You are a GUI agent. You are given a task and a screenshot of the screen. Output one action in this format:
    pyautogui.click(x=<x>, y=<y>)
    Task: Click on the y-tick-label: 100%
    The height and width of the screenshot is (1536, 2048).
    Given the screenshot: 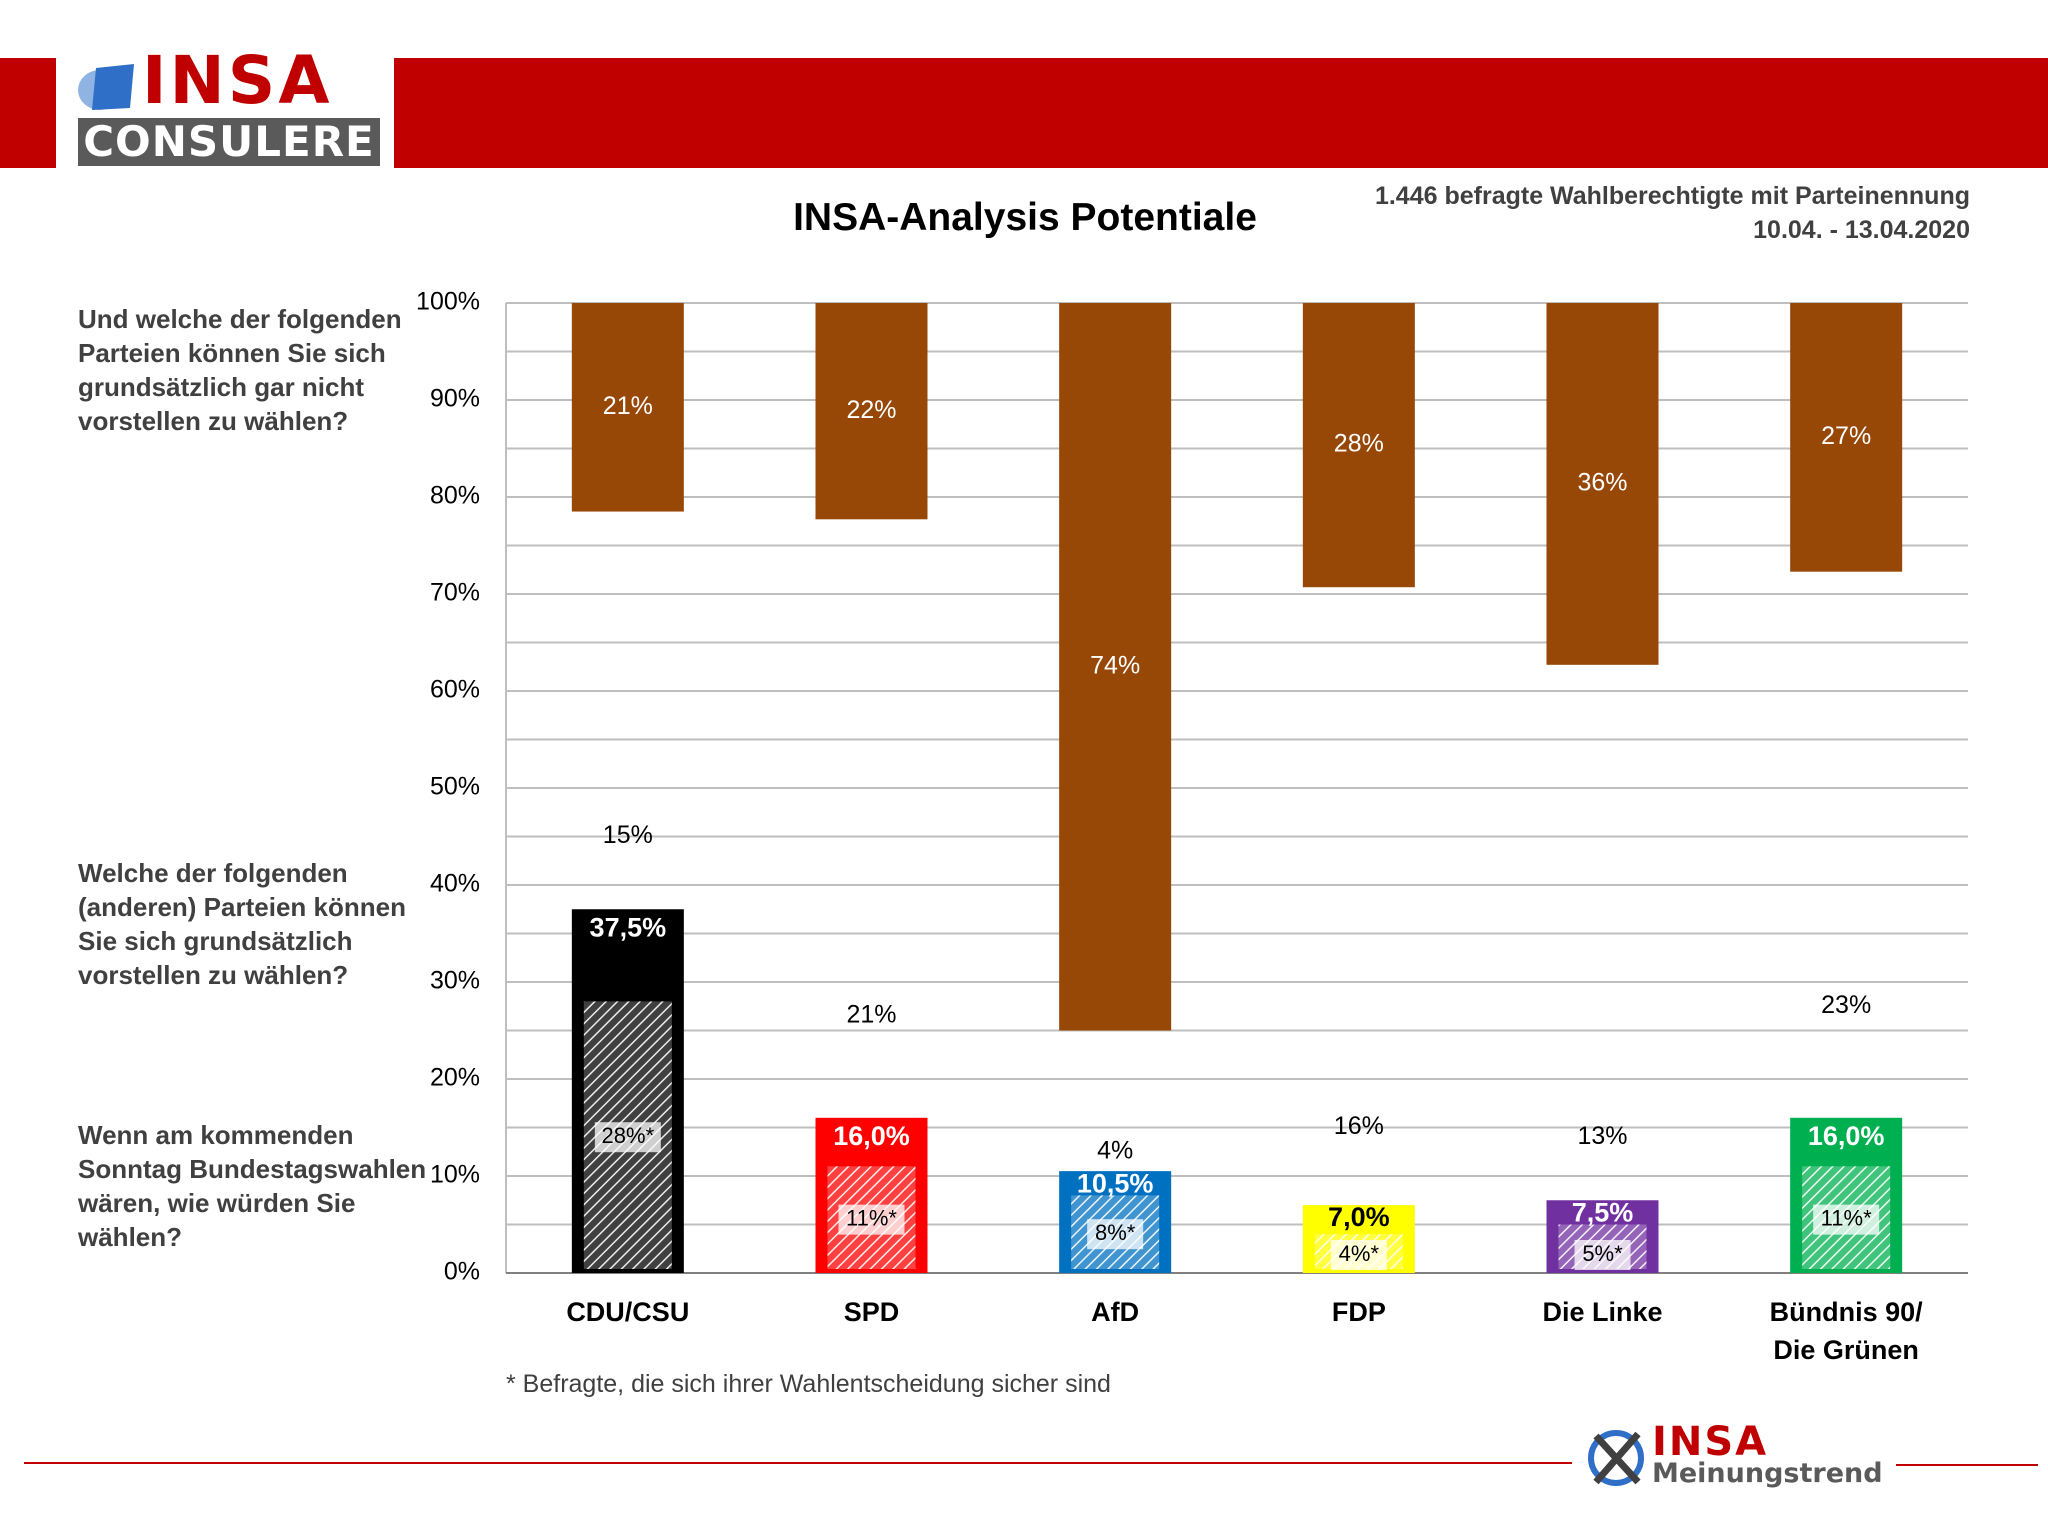 What is the action you would take?
    pyautogui.click(x=448, y=302)
    